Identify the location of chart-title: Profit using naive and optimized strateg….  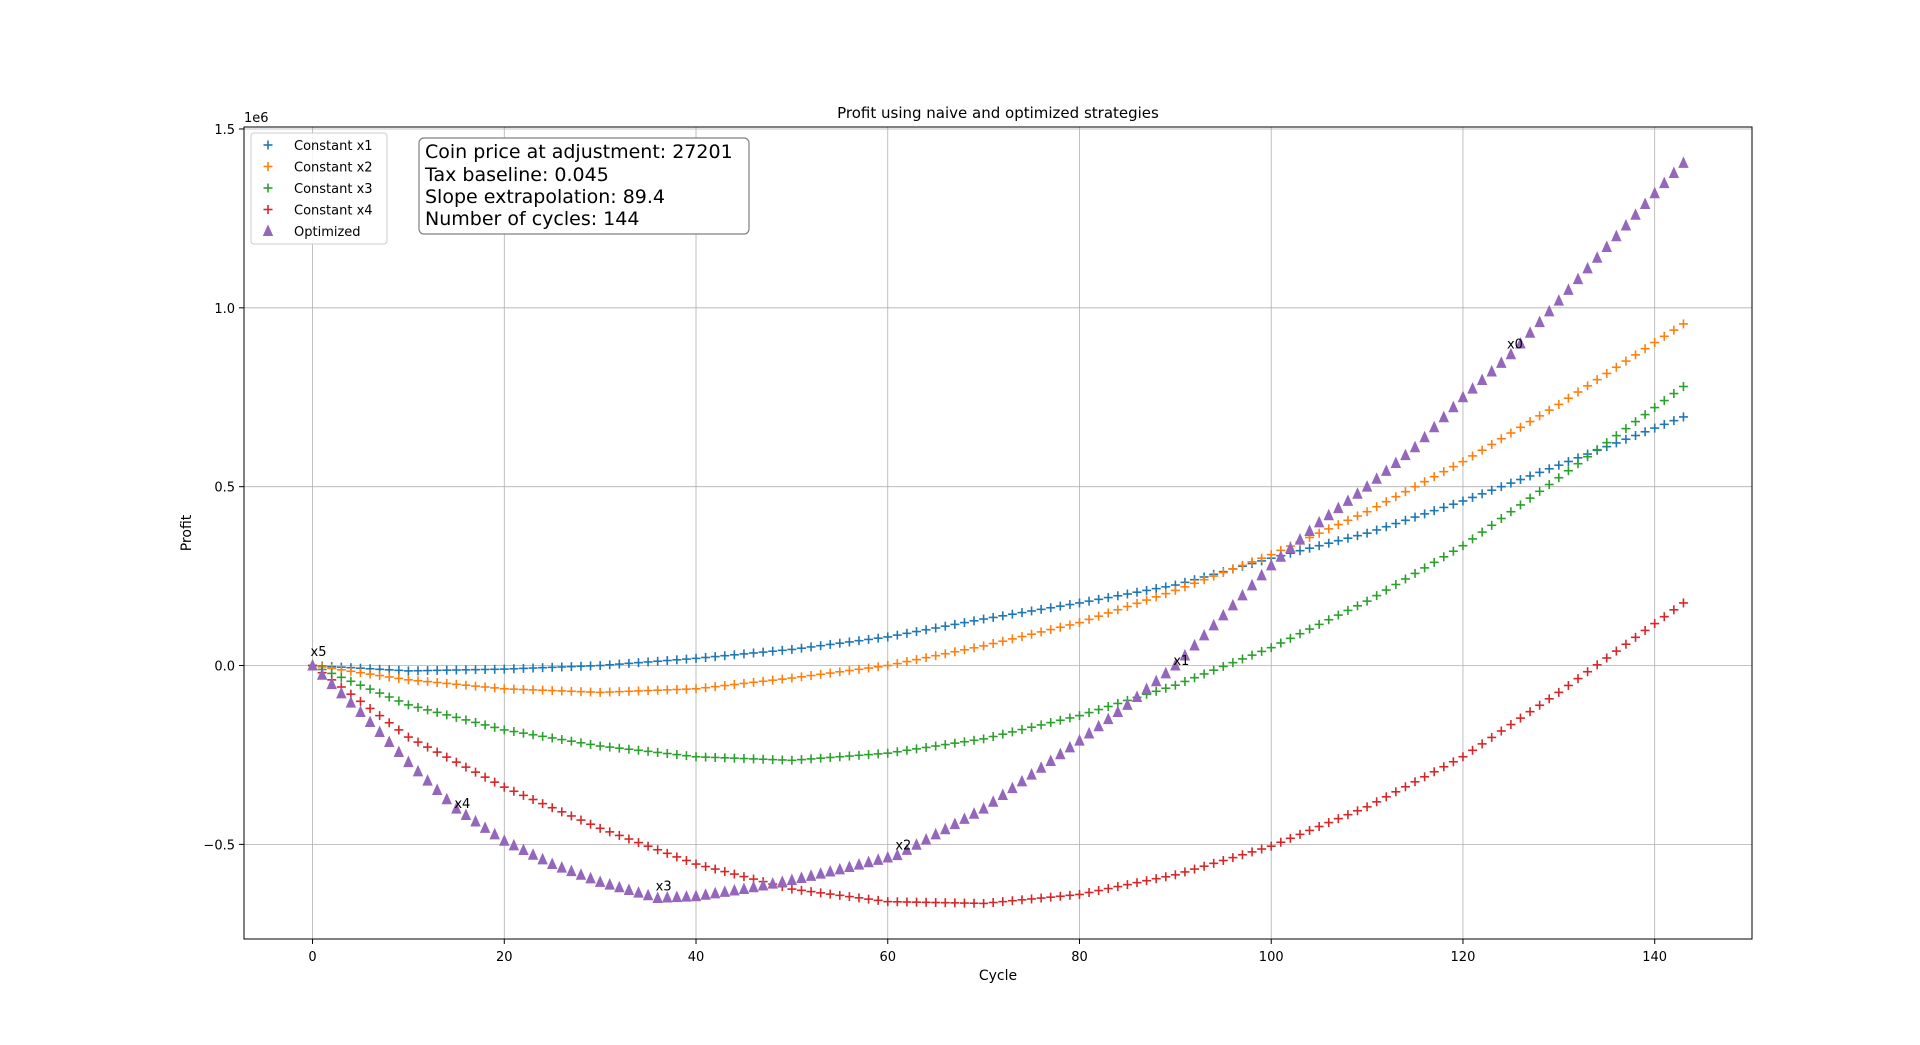
(998, 113).